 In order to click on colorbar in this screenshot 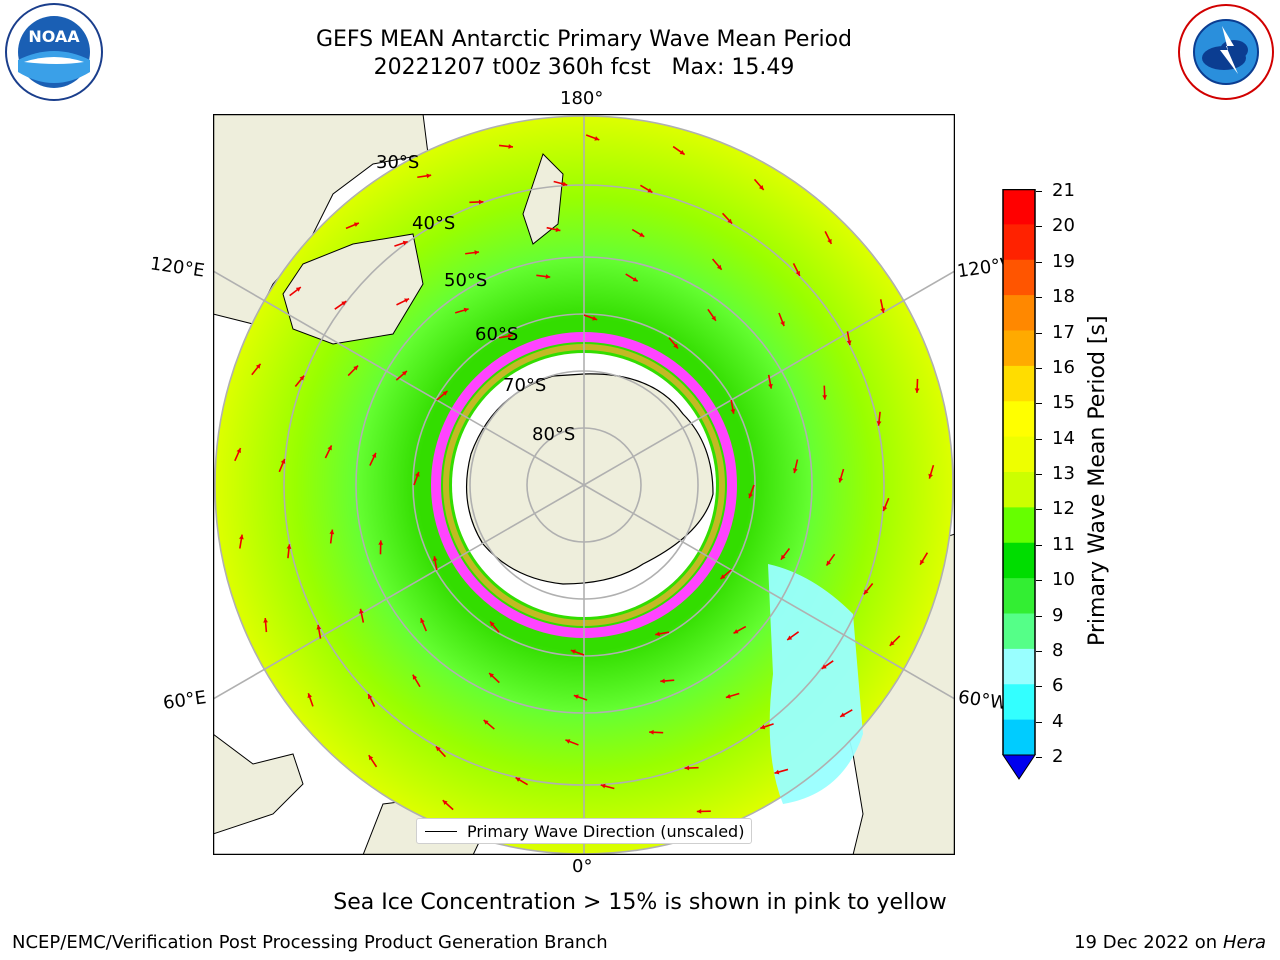, I will do `click(1019, 484)`.